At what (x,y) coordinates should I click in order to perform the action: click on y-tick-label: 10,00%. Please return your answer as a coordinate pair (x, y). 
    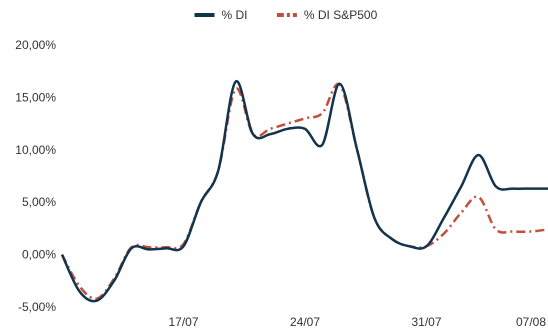
    Looking at the image, I should click on (35, 150).